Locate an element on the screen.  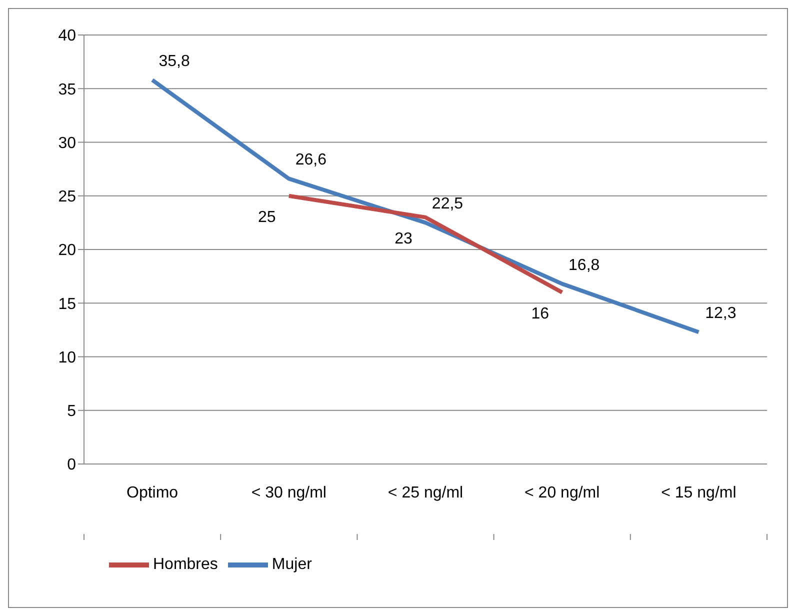
y-tick-label: 5 is located at coordinates (71, 411).